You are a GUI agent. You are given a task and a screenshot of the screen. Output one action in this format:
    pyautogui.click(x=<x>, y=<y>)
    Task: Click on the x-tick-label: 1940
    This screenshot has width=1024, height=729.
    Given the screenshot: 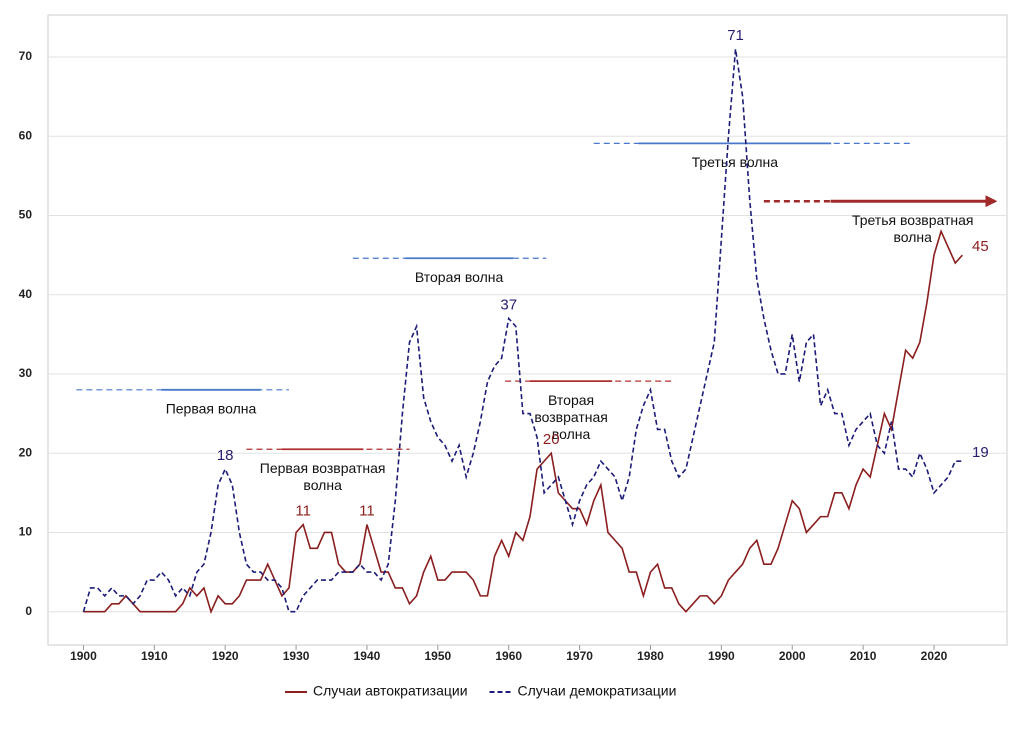 What is the action you would take?
    pyautogui.click(x=367, y=656)
    